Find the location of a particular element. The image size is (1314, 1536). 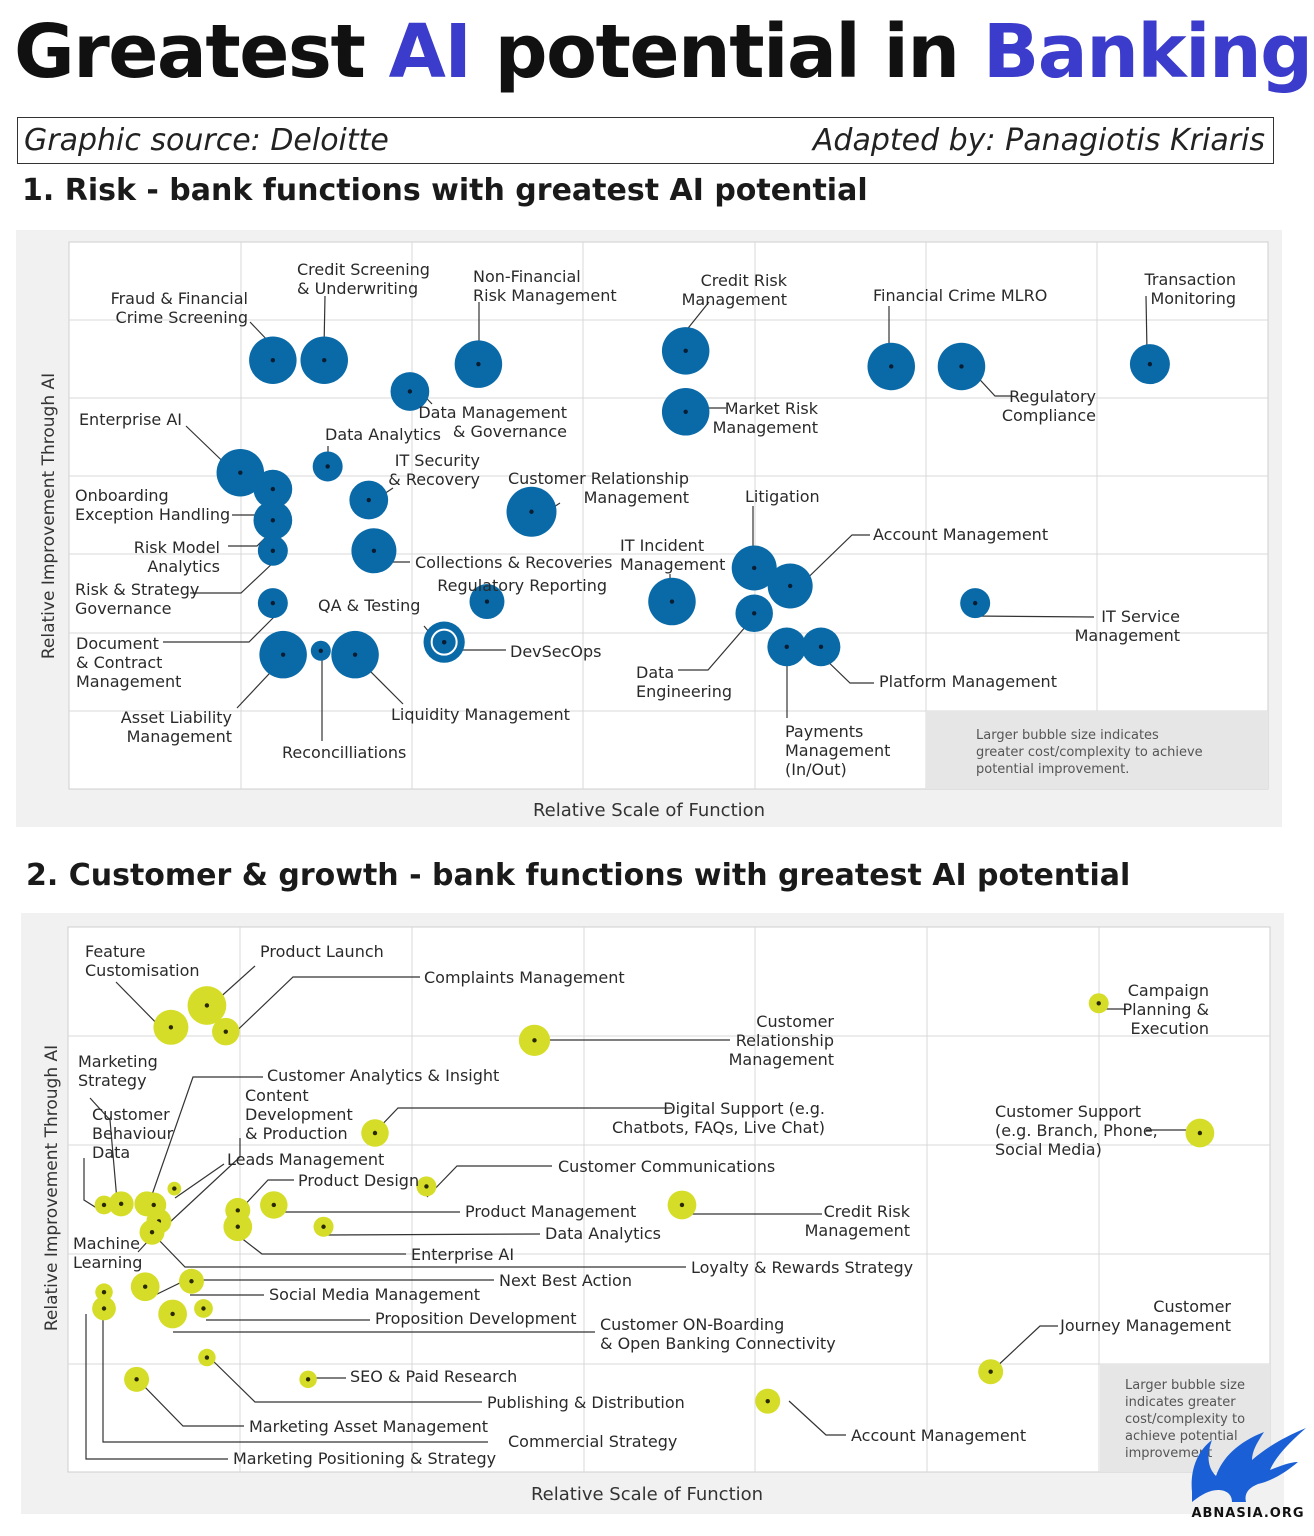

label-leads-management: Leads Management is located at coordinates (305, 1159).